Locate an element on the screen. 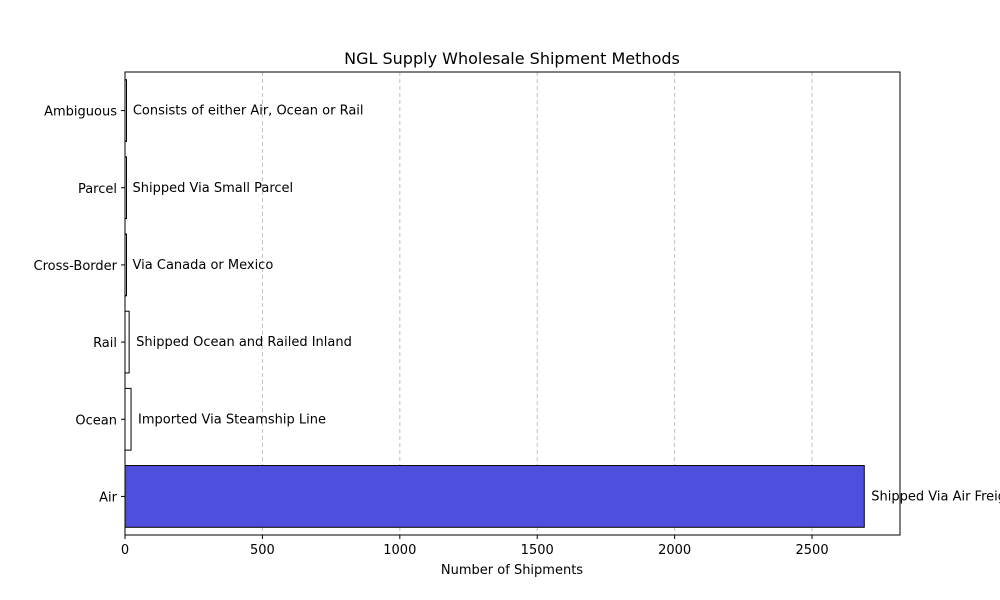 The width and height of the screenshot is (1000, 600). x-tick-label: 500 is located at coordinates (262, 550).